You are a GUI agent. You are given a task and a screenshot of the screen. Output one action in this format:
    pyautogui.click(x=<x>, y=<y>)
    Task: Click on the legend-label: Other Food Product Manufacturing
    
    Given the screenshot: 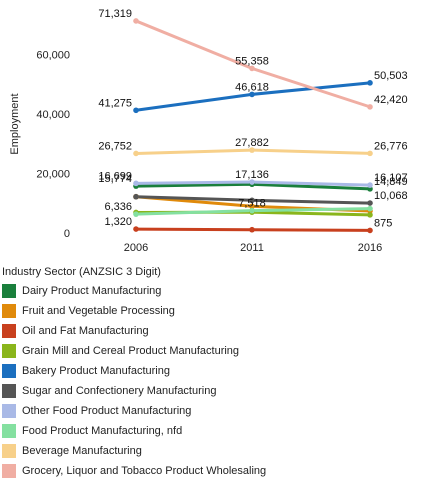 What is the action you would take?
    pyautogui.click(x=107, y=411)
    